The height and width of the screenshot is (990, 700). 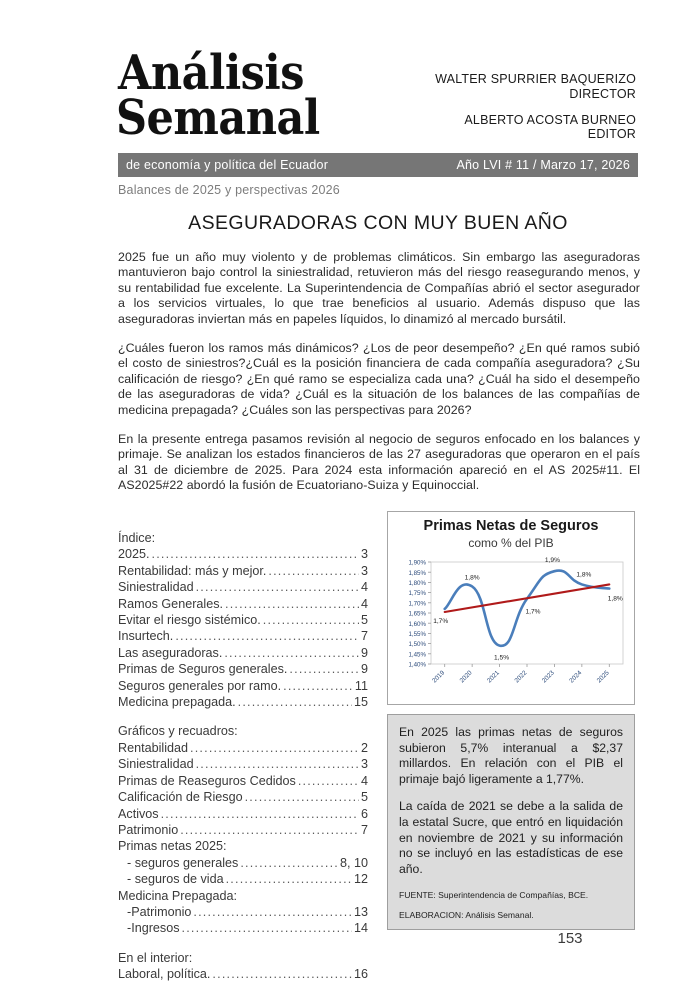 I want to click on logo-line-1: Análisis, so click(x=211, y=73).